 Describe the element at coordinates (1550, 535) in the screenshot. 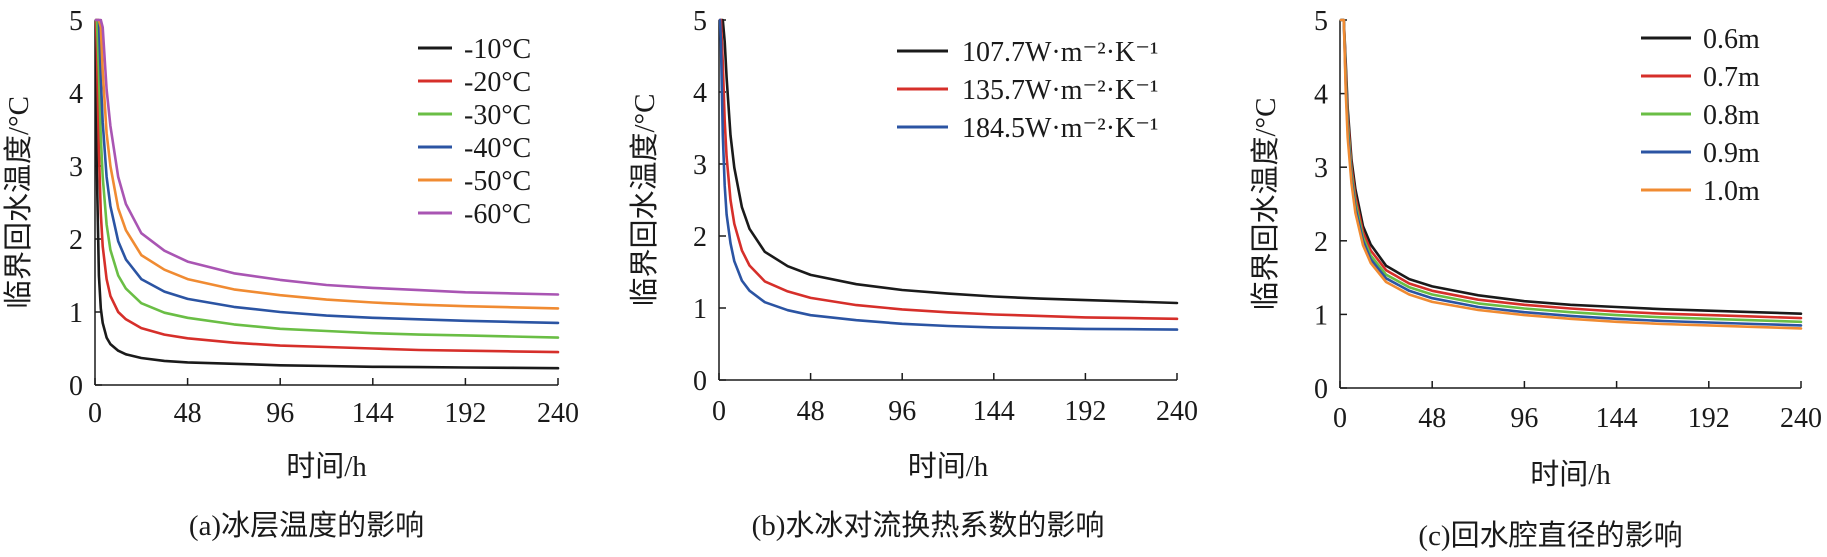

I see `panel-caption: (c)回水腔直径的影响` at that location.